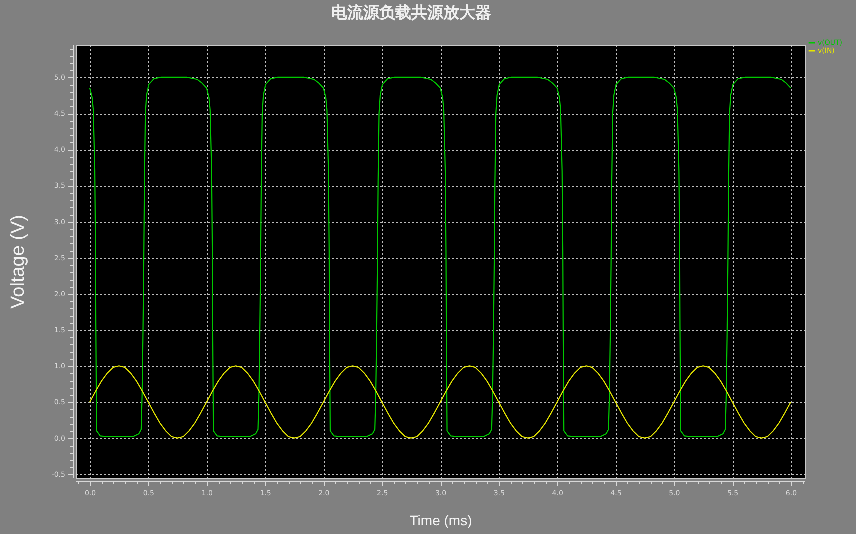 The height and width of the screenshot is (534, 856). Describe the element at coordinates (441, 520) in the screenshot. I see `x-axis-title: Time (ms)` at that location.